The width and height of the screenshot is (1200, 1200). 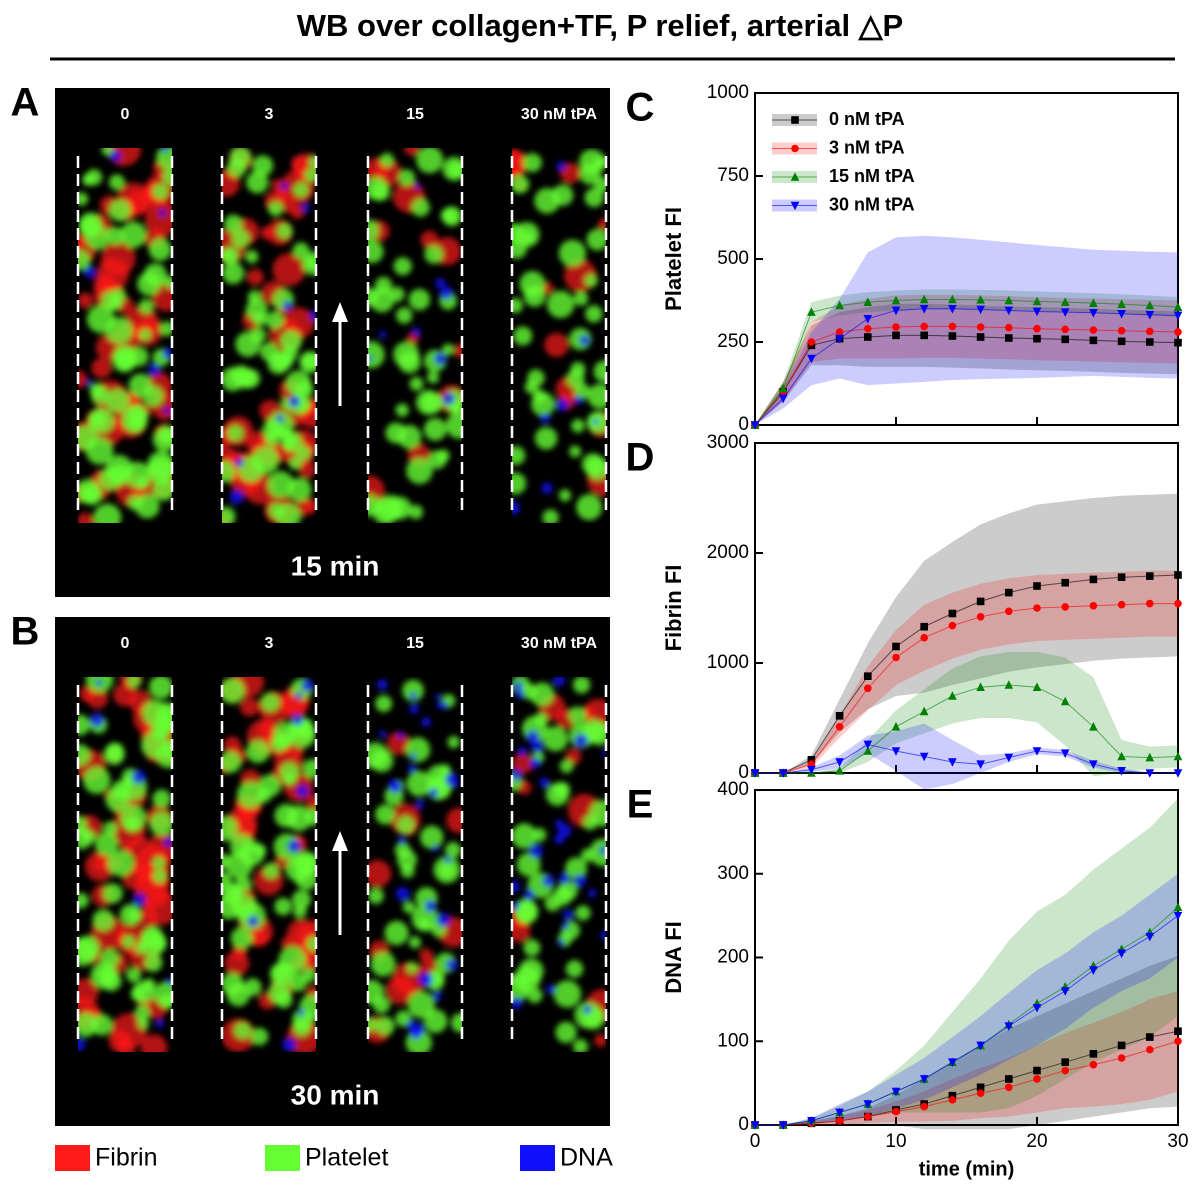 What do you see at coordinates (640, 458) in the screenshot?
I see `panel-letter: D` at bounding box center [640, 458].